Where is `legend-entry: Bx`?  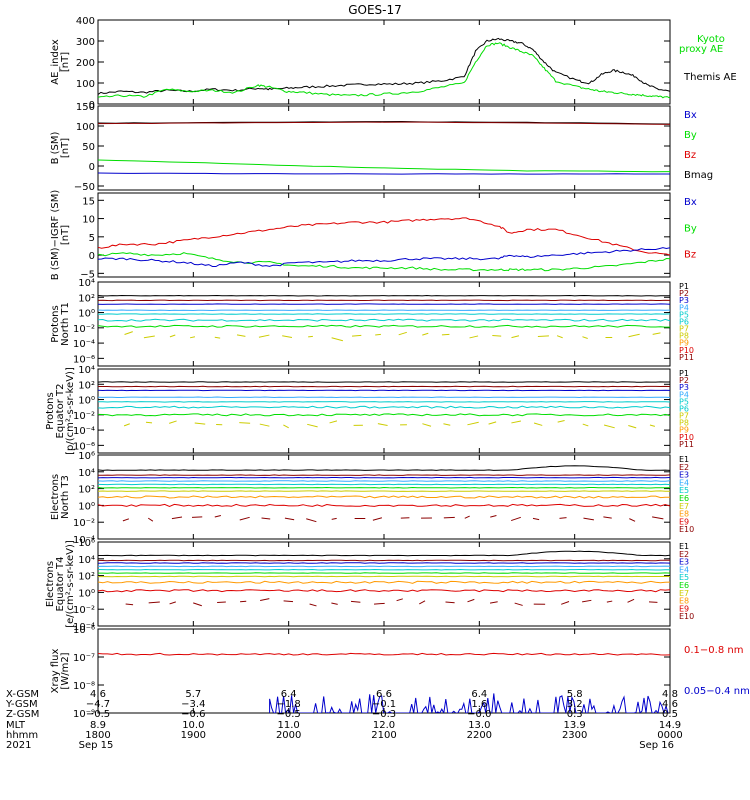
legend-entry: Bx is located at coordinates (690, 115).